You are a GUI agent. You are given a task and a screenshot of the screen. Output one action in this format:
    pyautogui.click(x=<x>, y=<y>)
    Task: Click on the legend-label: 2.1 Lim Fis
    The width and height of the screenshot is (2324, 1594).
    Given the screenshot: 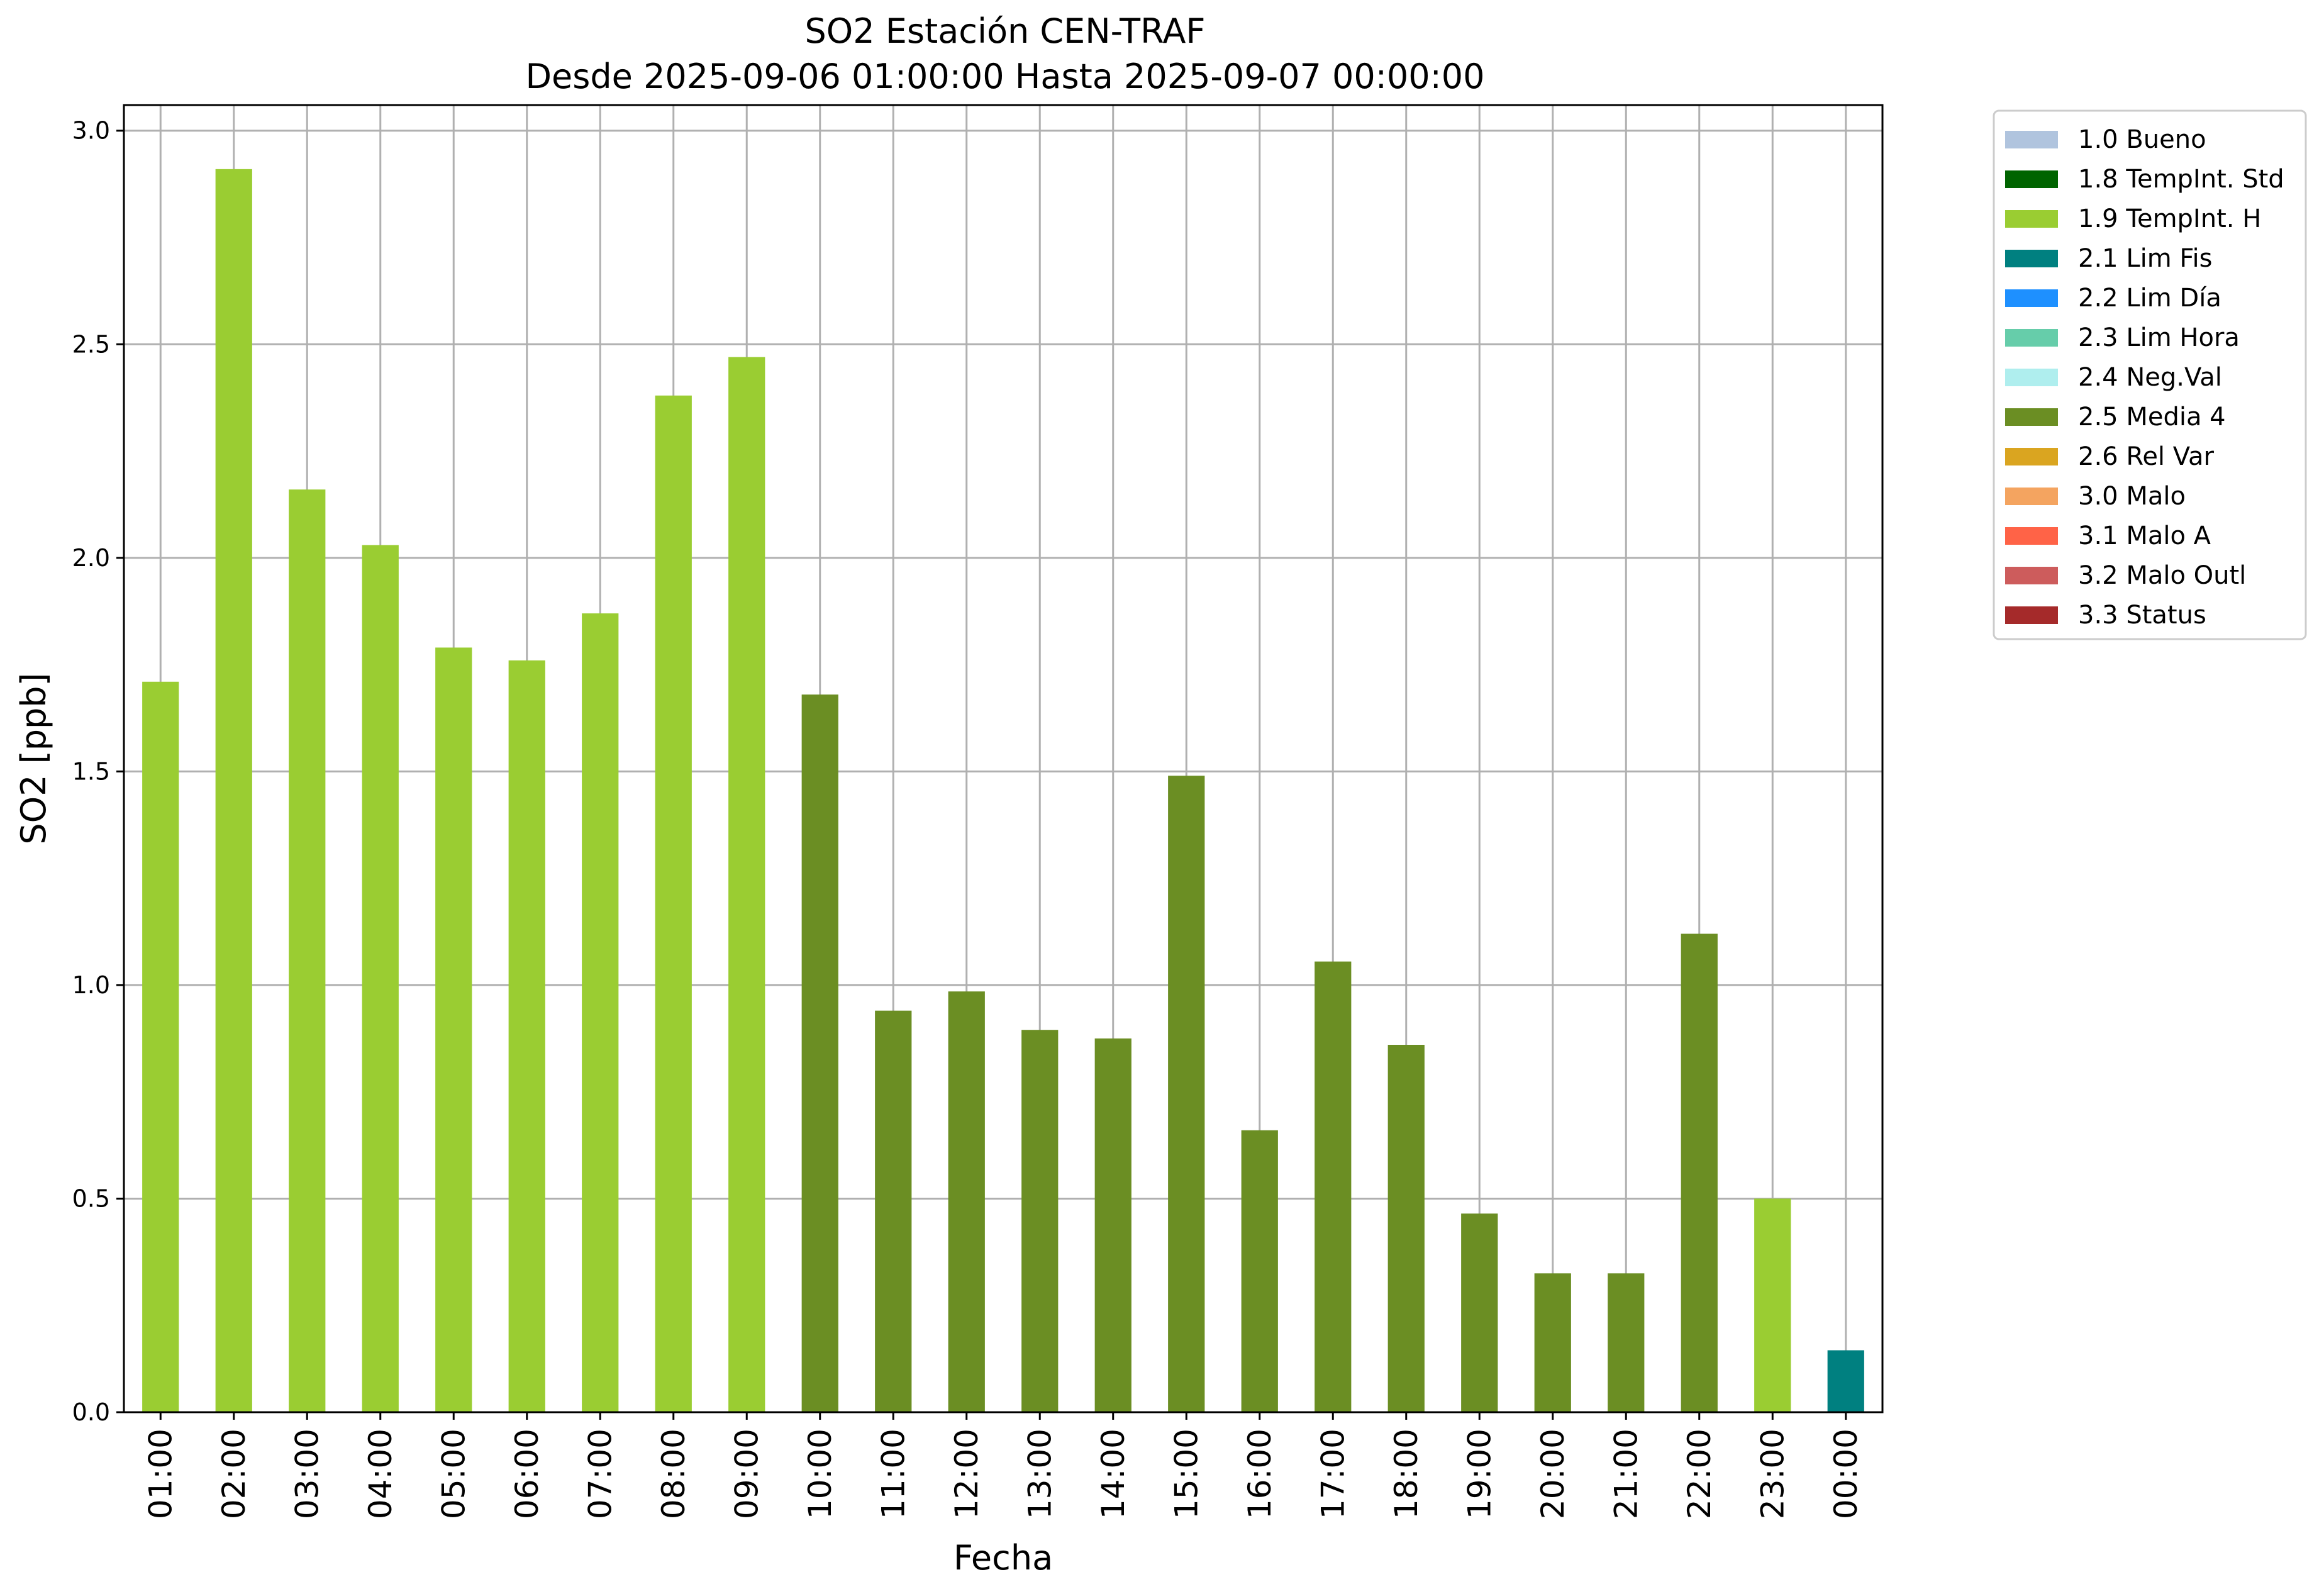 What is the action you would take?
    pyautogui.click(x=2145, y=258)
    